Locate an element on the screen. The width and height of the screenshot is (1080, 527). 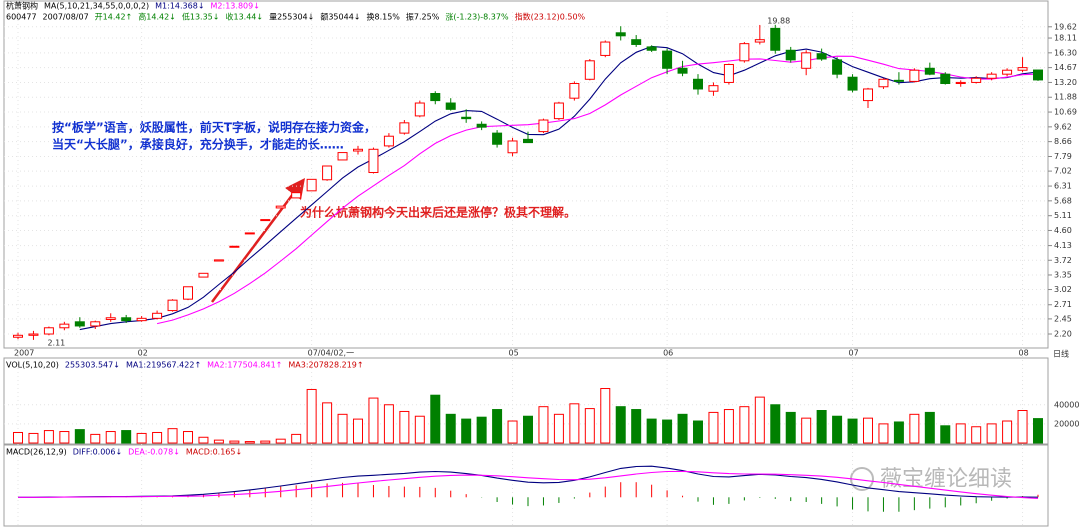
period-label: 日线 is located at coordinates (1061, 354).